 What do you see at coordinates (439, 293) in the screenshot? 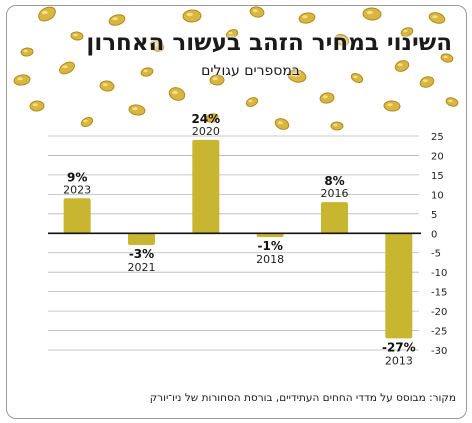
I see `y-tick-label: -15` at bounding box center [439, 293].